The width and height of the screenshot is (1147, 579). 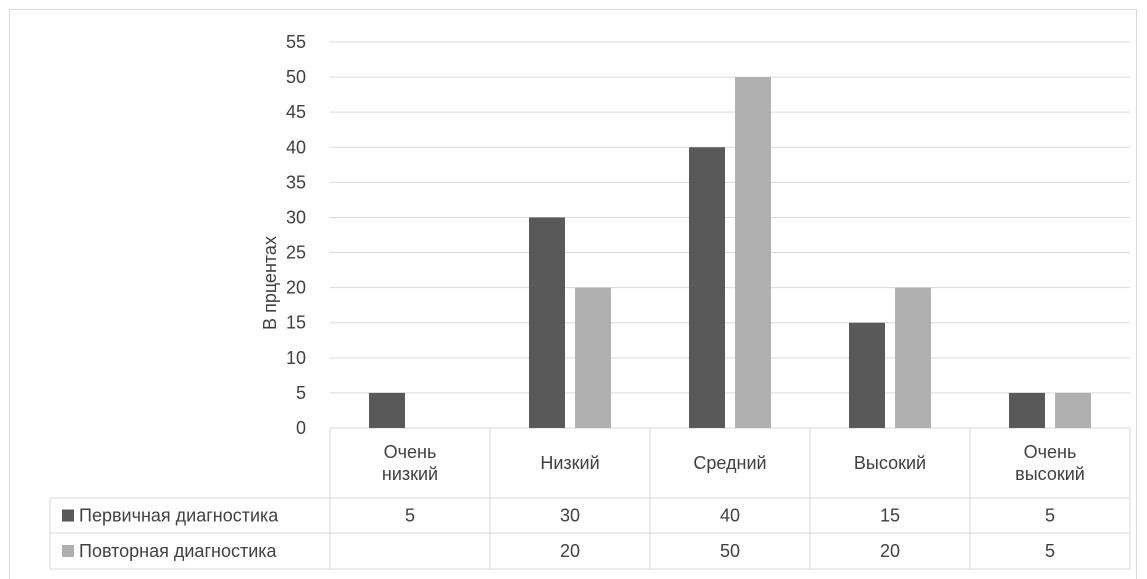 I want to click on data-table-value: 50, so click(x=730, y=551).